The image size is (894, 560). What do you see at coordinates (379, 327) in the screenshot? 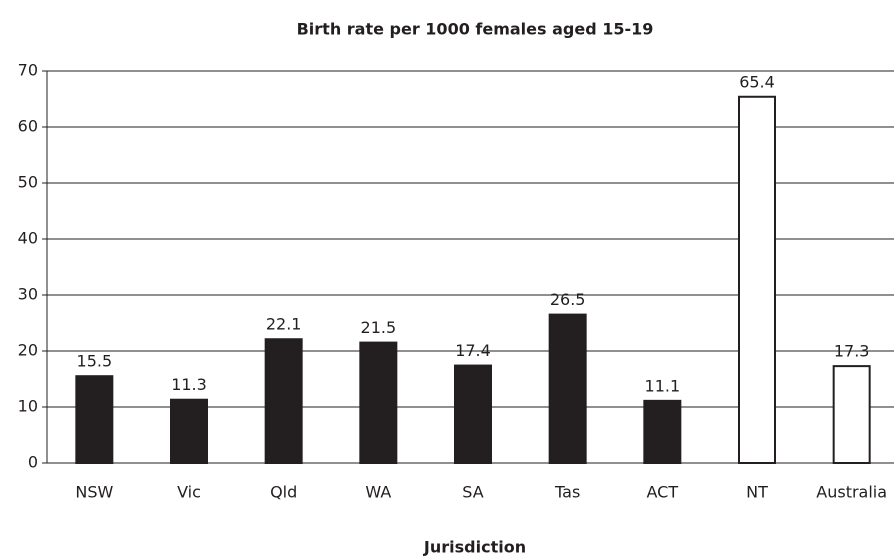
I see `data-label: 21.5` at bounding box center [379, 327].